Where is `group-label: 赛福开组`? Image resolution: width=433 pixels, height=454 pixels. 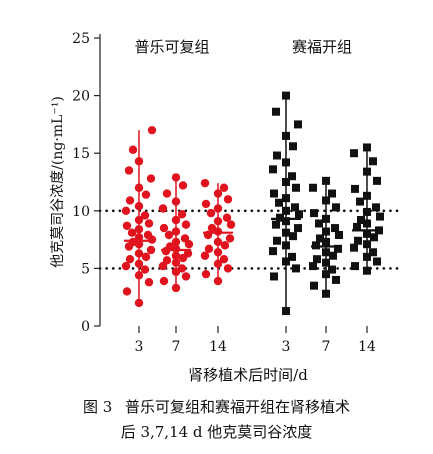
group-label: 赛福开组 is located at coordinates (322, 47).